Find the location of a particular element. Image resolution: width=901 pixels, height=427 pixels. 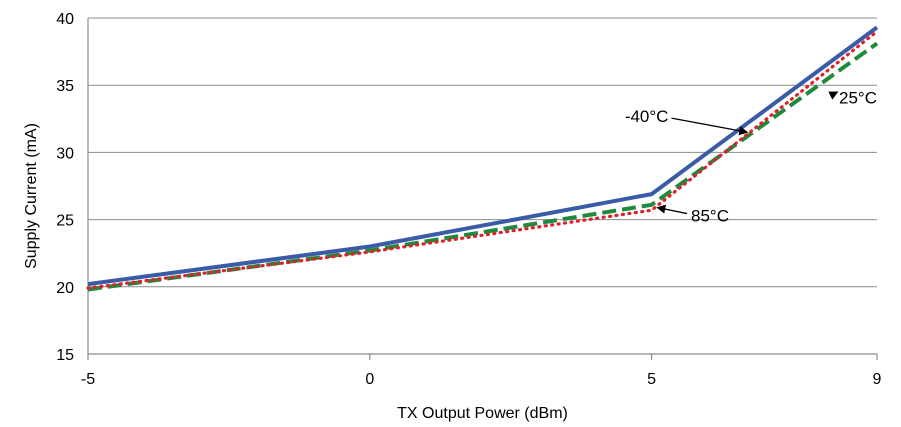

y-tick-label-20: 20 is located at coordinates (65, 288).